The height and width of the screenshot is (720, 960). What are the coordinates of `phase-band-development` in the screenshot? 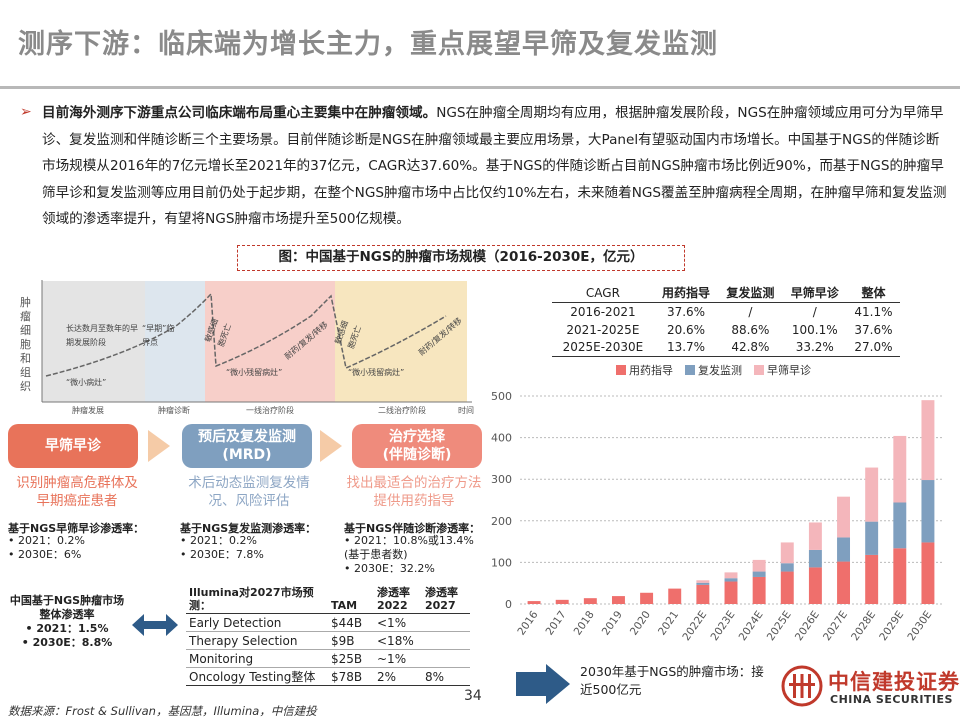 It's located at (93, 341).